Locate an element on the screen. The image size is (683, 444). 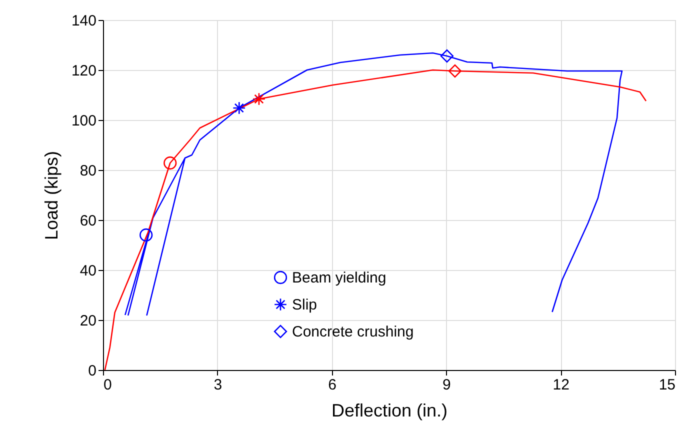
y-tick-label: 120 is located at coordinates (83, 71).